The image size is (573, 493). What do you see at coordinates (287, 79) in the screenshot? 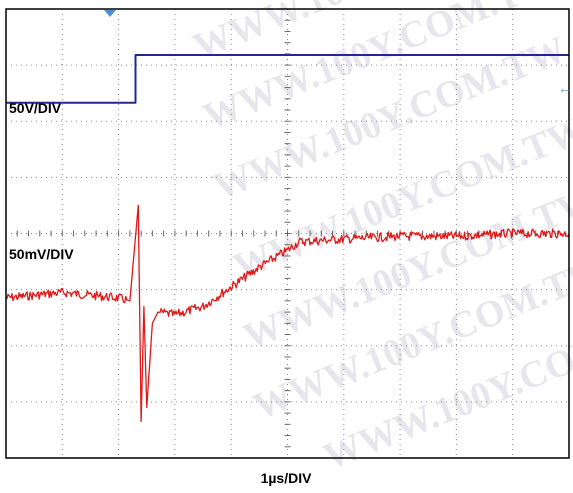
I see `channel1-voltage-trace` at bounding box center [287, 79].